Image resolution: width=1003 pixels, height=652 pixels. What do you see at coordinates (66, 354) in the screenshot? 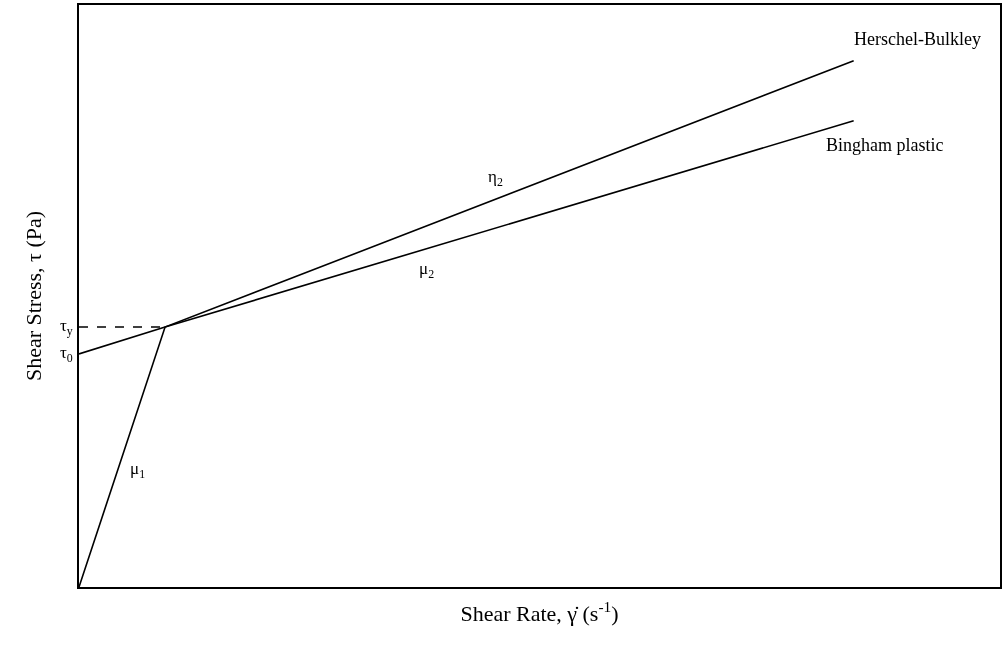
I see `text: τ$_{0}$` at bounding box center [66, 354].